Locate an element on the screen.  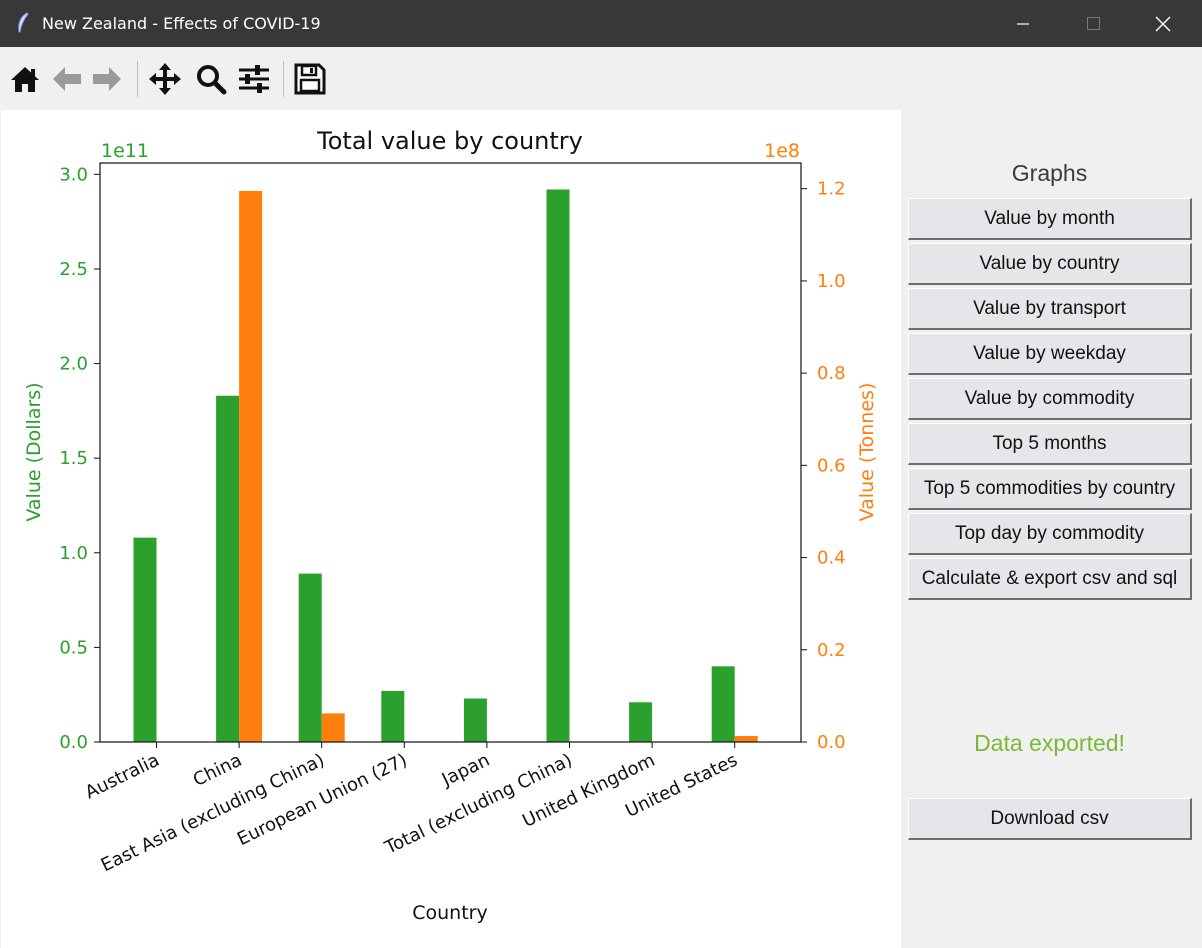
value-by-commodity-button: Value by commodity is located at coordinates (1050, 399).